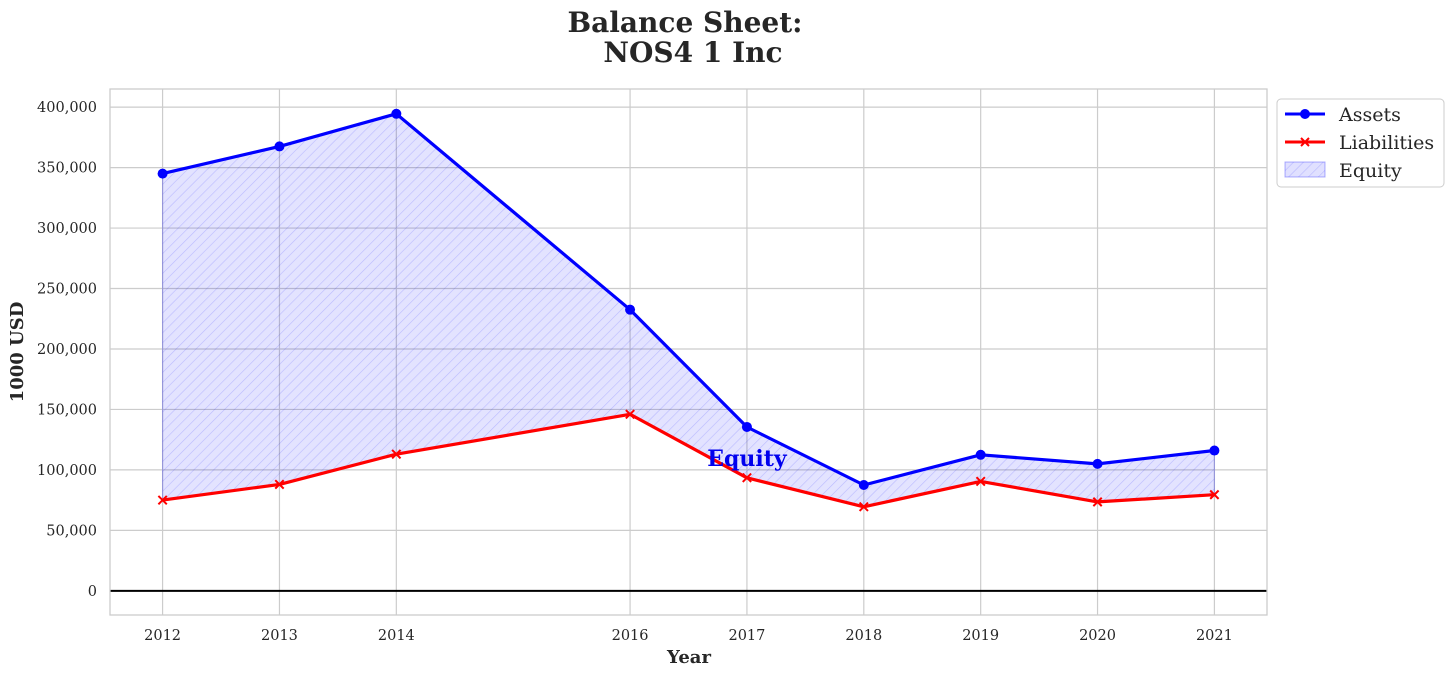 This screenshot has width=1454, height=676. What do you see at coordinates (688, 657) in the screenshot?
I see `x-axis-label: Year` at bounding box center [688, 657].